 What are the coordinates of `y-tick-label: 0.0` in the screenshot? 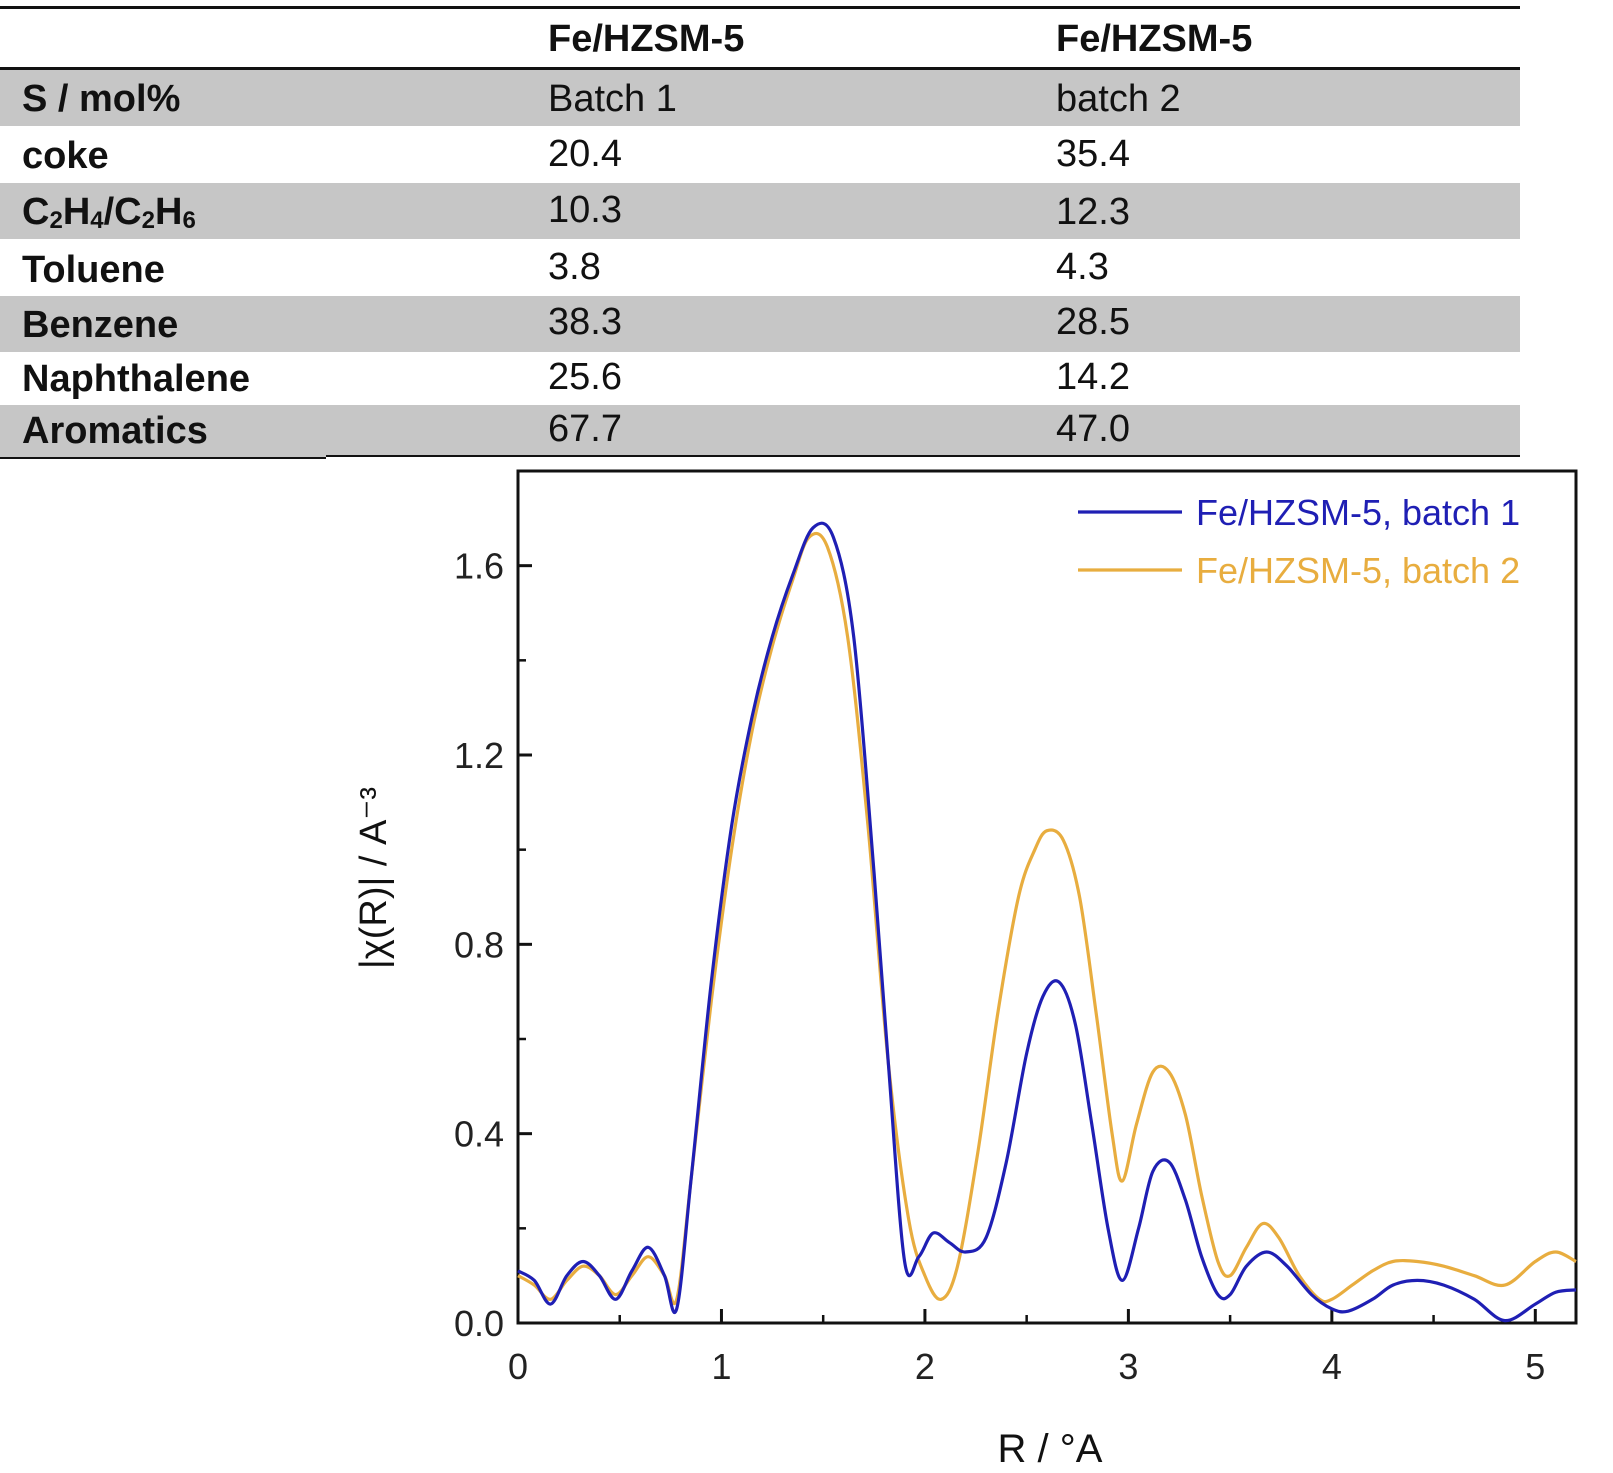 It's located at (479, 1323).